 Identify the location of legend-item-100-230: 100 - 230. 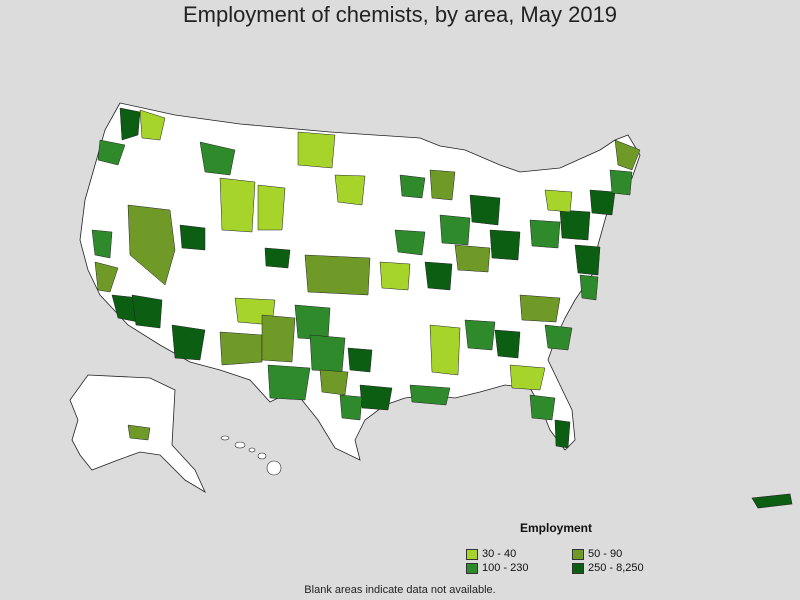
(497, 568).